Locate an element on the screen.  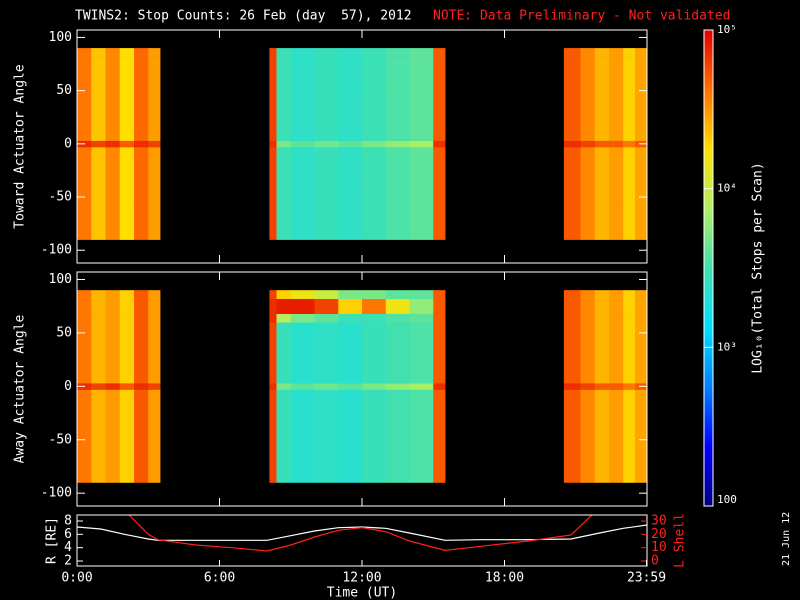
y-tick-label: -50 is located at coordinates (60, 197).